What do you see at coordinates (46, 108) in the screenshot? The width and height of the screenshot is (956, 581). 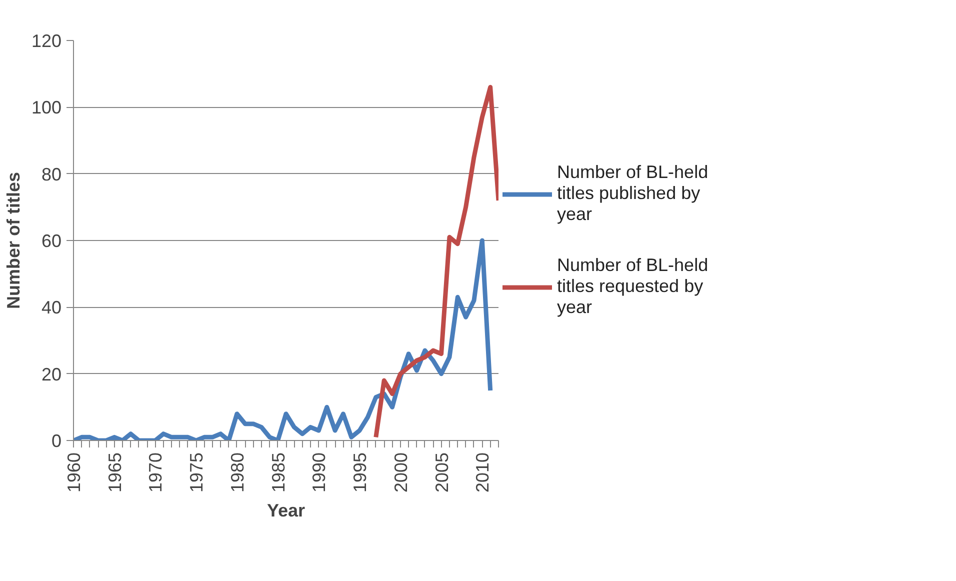 I see `y-tick-label: 100` at bounding box center [46, 108].